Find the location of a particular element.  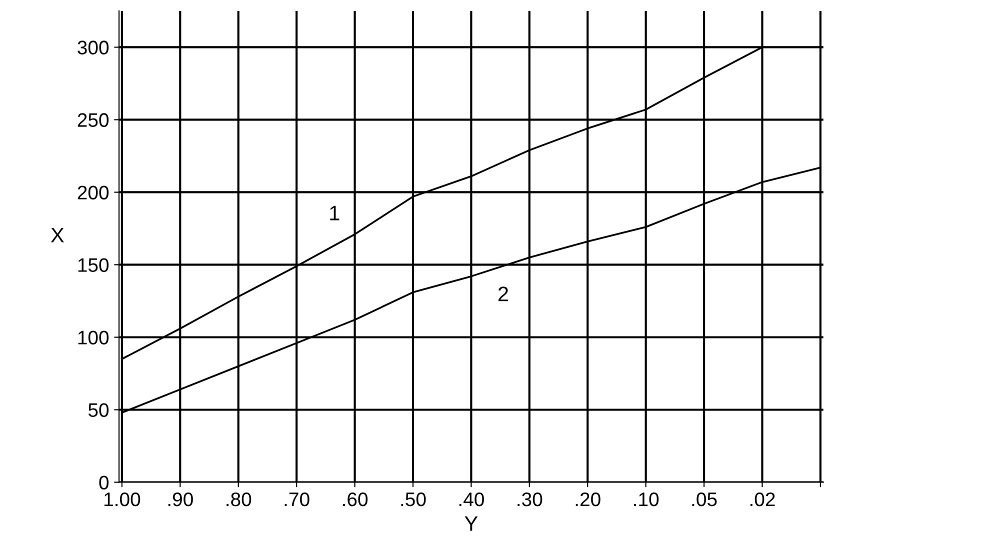

y-axis-title: X is located at coordinates (57, 235).